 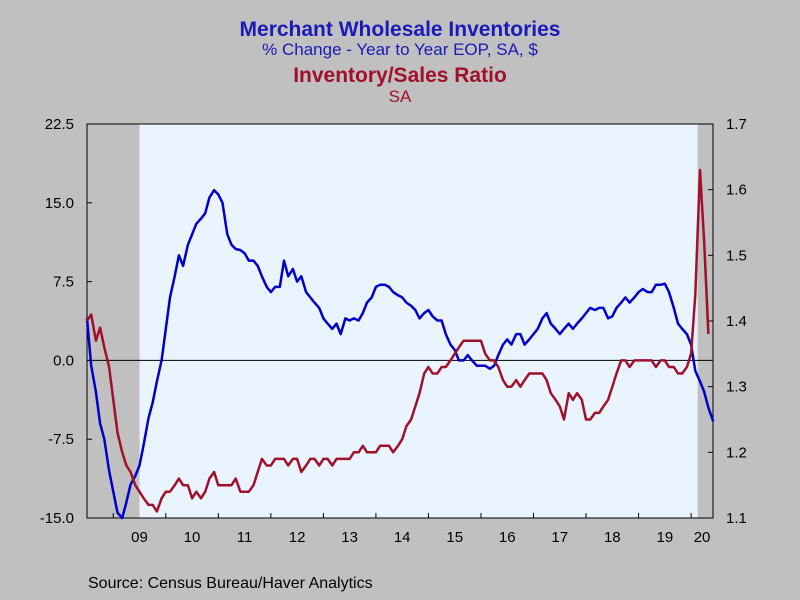 I want to click on chart-title-secondary: Inventory/Sales Ratio, so click(x=400, y=75).